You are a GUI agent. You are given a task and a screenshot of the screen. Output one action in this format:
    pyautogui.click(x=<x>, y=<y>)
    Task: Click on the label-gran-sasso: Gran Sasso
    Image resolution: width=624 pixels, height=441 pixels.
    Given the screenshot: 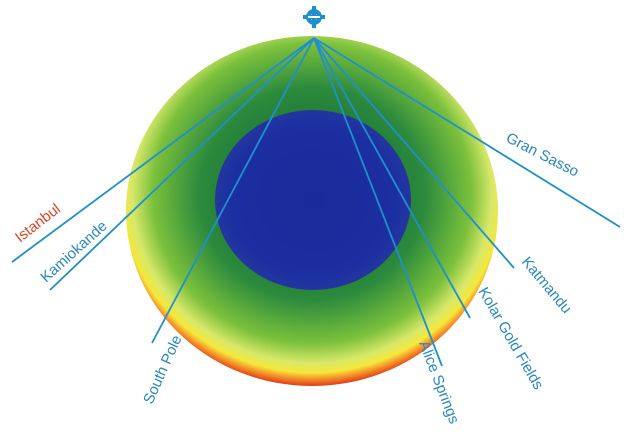 What is the action you would take?
    pyautogui.click(x=542, y=154)
    